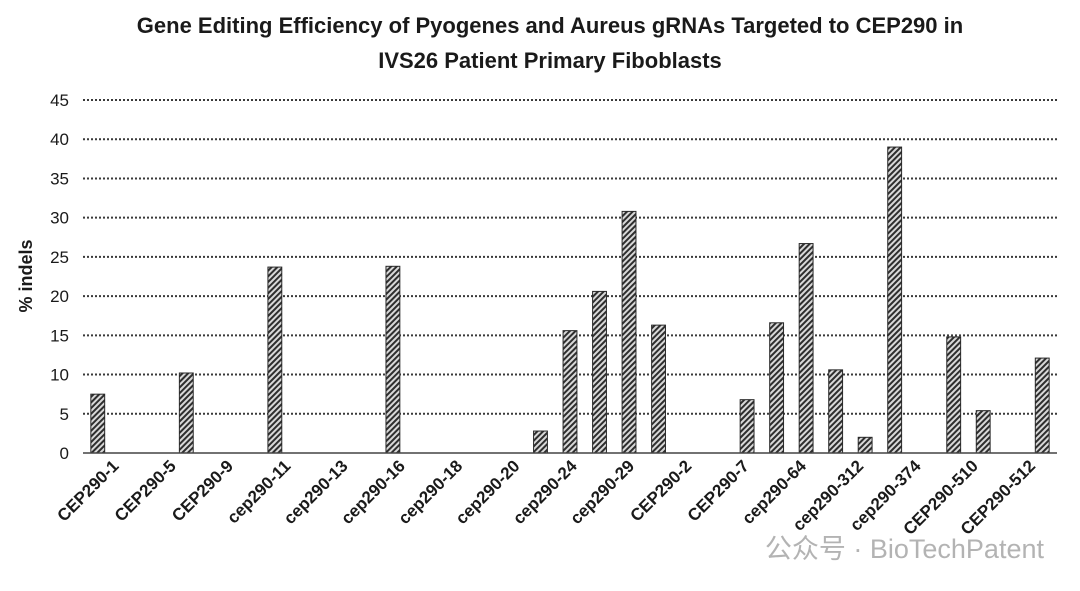  Describe the element at coordinates (64, 453) in the screenshot. I see `y-tick-label: 0` at that location.